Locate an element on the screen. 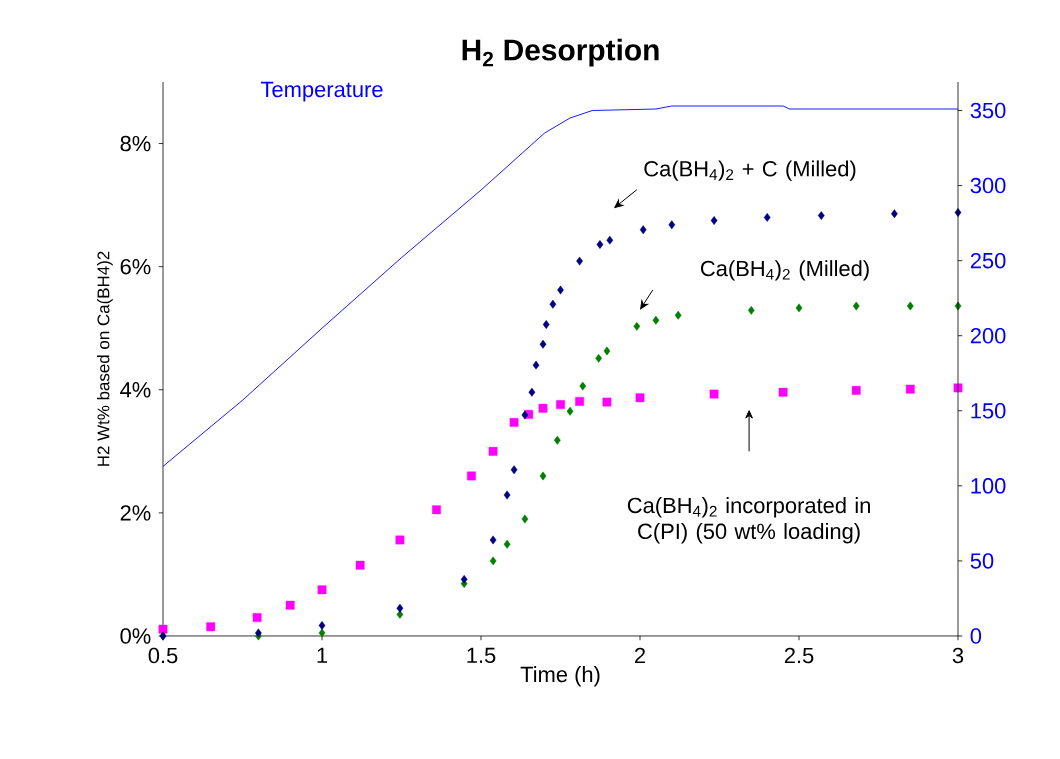 The height and width of the screenshot is (759, 1060). y2-tick-label: 50 is located at coordinates (982, 561).